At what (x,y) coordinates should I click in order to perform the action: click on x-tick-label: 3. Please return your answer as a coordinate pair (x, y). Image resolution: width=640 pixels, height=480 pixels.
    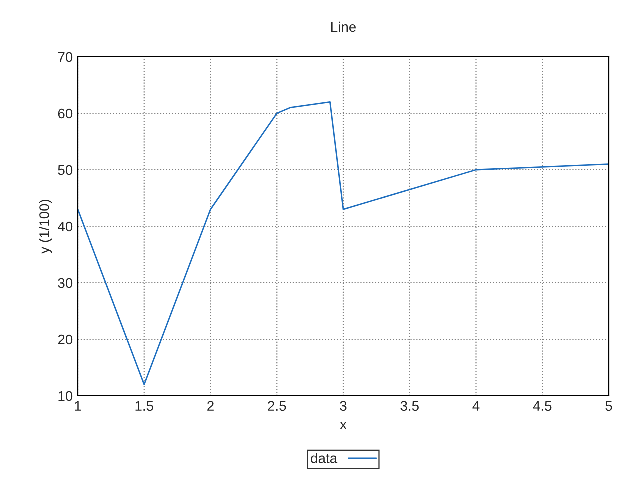
    Looking at the image, I should click on (343, 406).